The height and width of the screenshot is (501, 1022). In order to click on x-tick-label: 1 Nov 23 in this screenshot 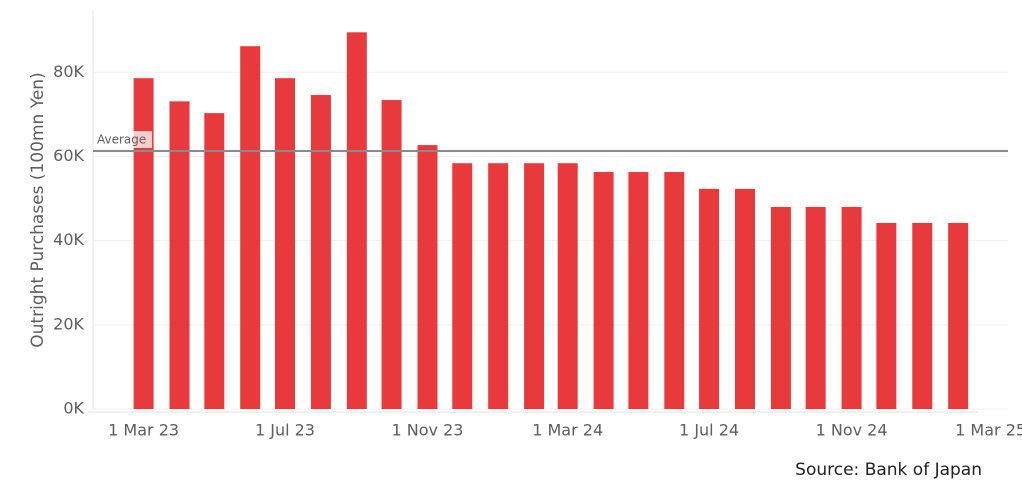, I will do `click(428, 430)`.